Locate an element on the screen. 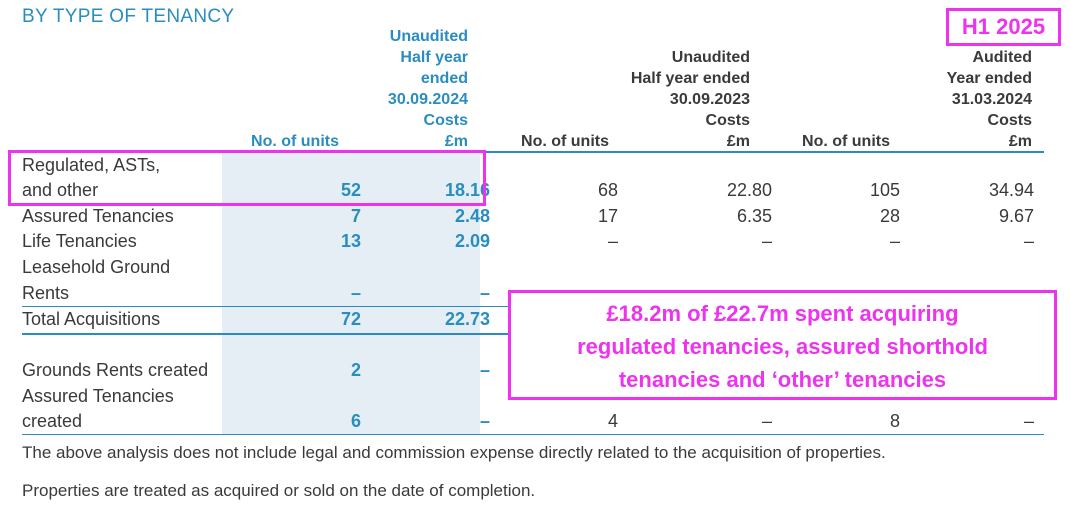  cell: 22.80 is located at coordinates (749, 190).